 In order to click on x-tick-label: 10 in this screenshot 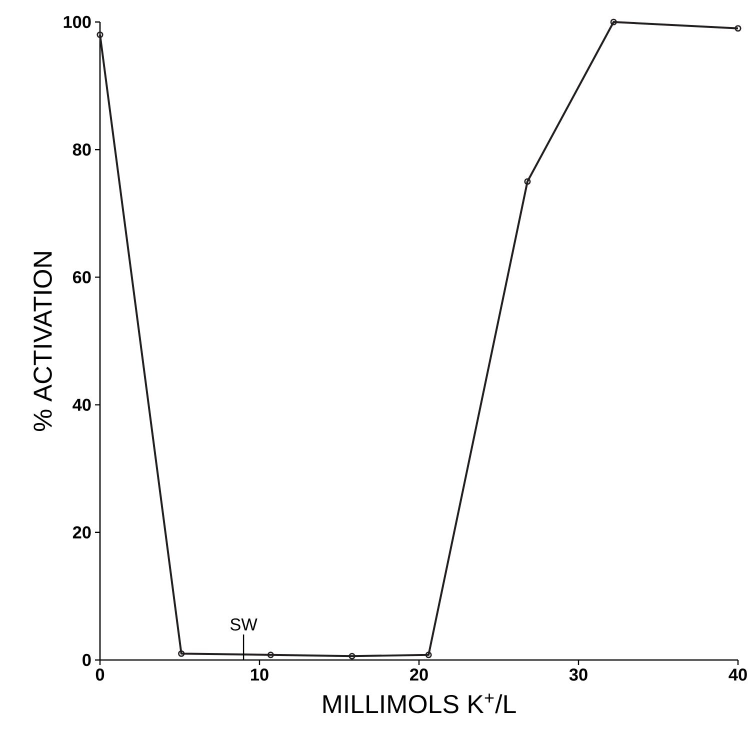, I will do `click(259, 674)`.